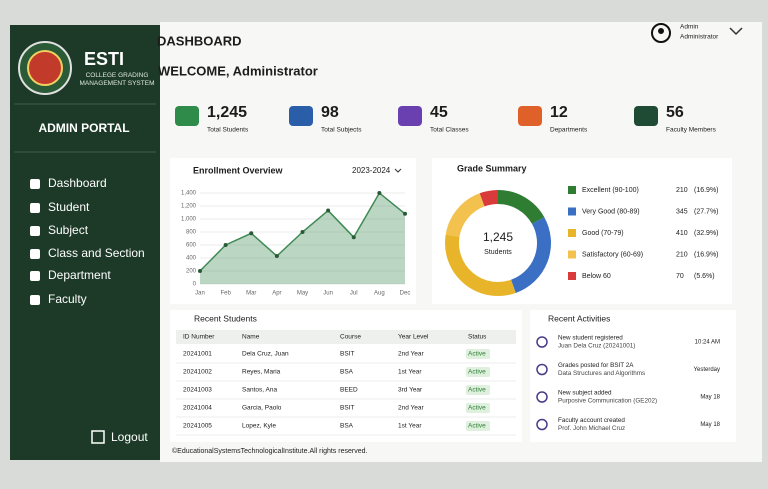  Describe the element at coordinates (69, 207) in the screenshot. I see `nav-item: Student` at that location.